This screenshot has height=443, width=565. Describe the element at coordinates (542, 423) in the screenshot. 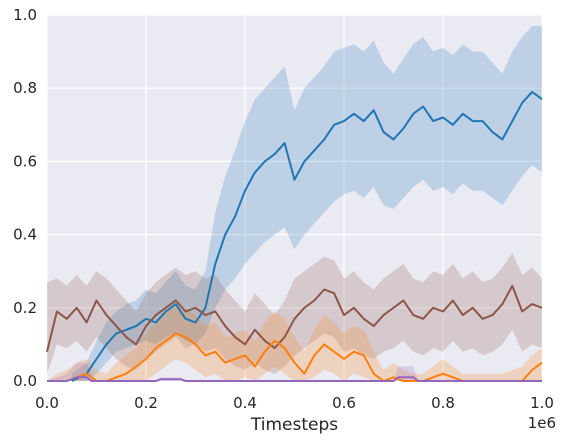

I see `x-axis-offset-label: 1e6` at that location.